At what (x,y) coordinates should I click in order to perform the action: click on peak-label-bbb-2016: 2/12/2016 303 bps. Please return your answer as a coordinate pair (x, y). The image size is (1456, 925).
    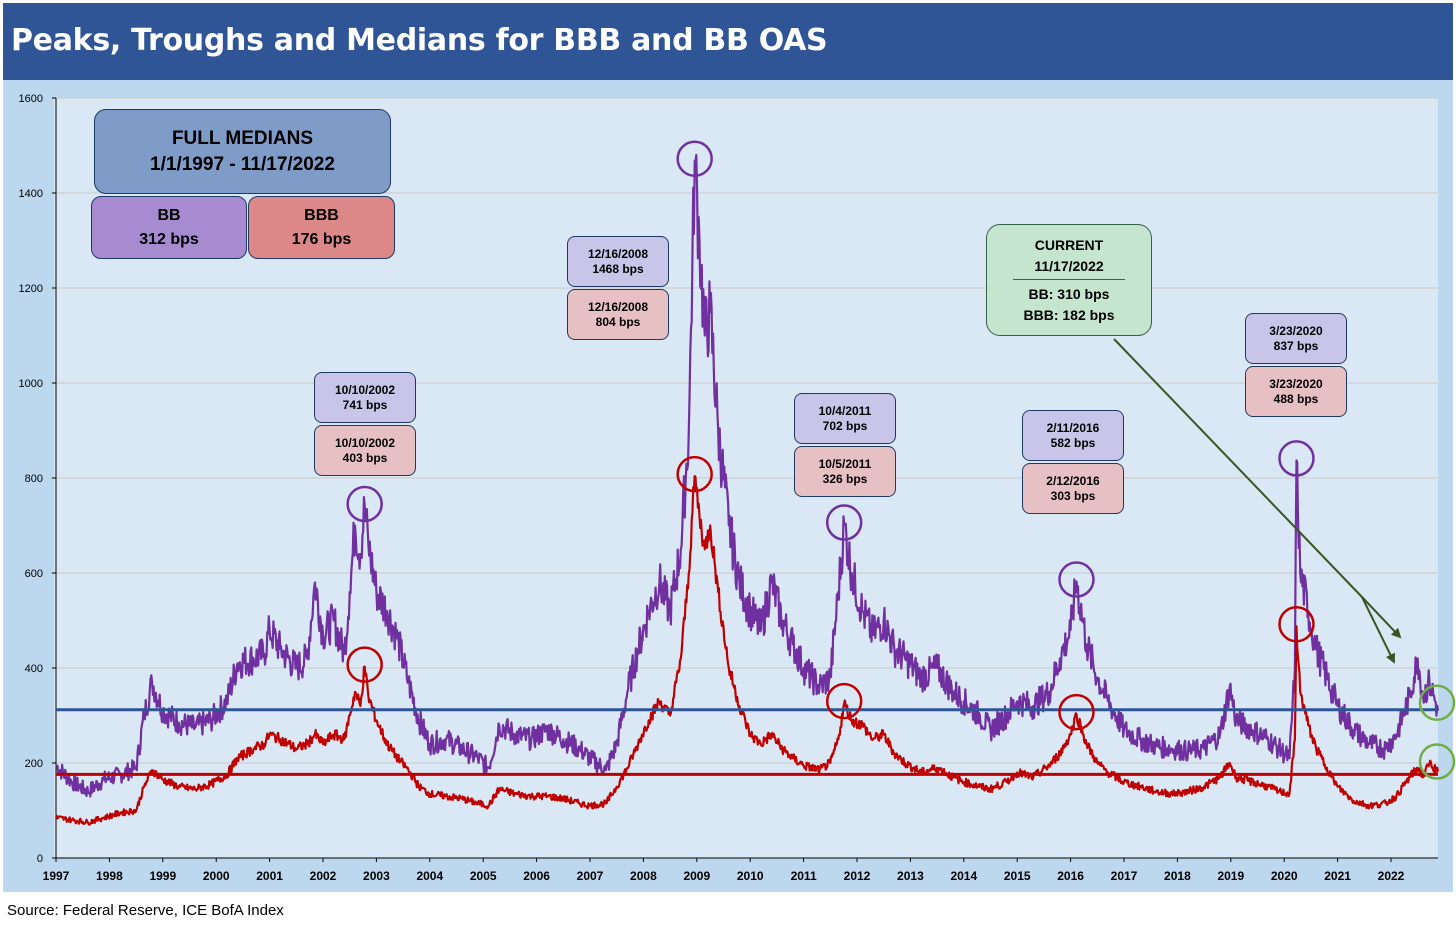
    Looking at the image, I should click on (1073, 488).